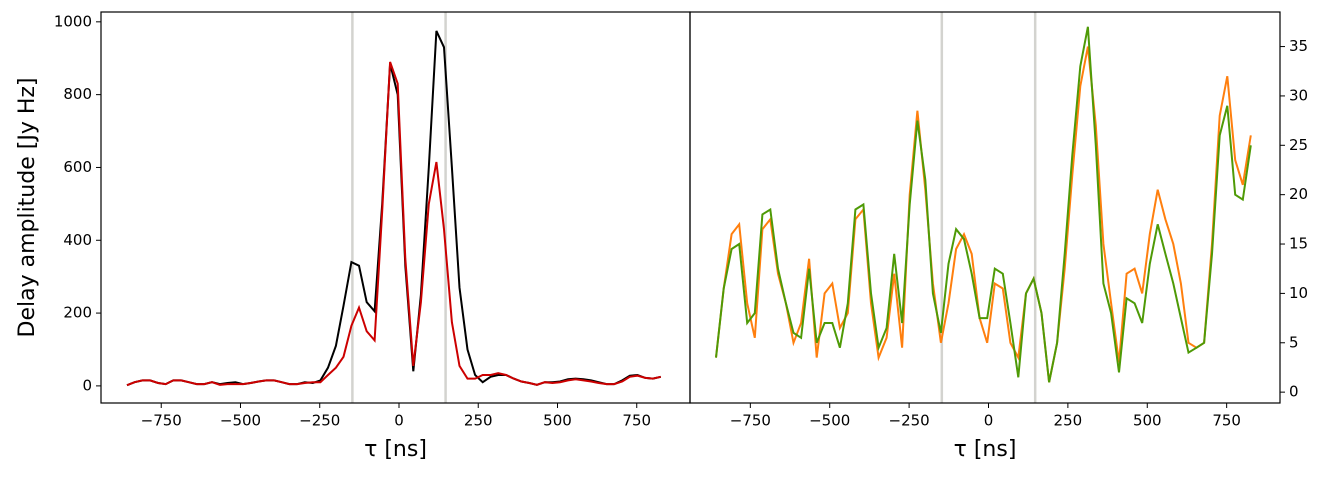  What do you see at coordinates (77, 94) in the screenshot?
I see `y-tick-label: 800` at bounding box center [77, 94].